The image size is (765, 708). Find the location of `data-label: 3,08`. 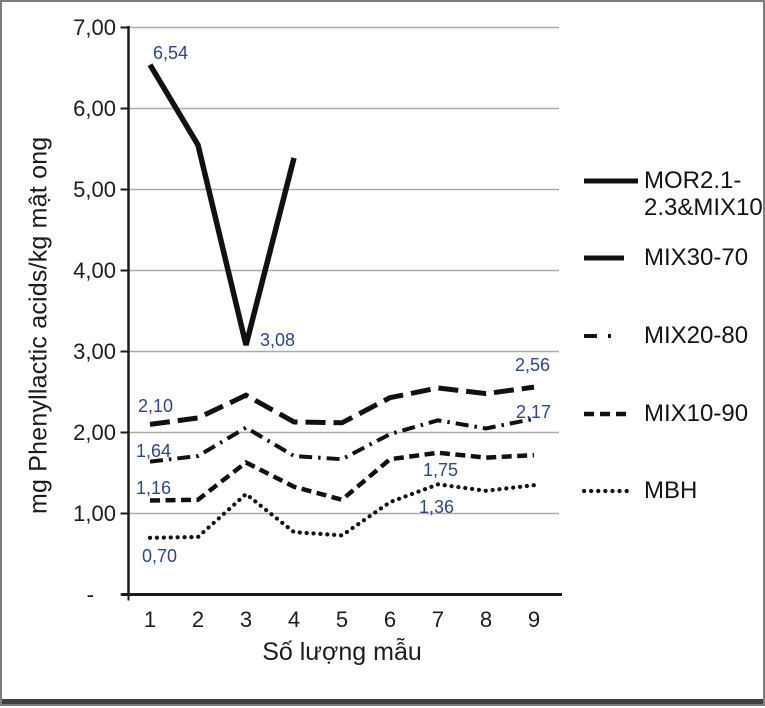

data-label: 3,08 is located at coordinates (278, 340).